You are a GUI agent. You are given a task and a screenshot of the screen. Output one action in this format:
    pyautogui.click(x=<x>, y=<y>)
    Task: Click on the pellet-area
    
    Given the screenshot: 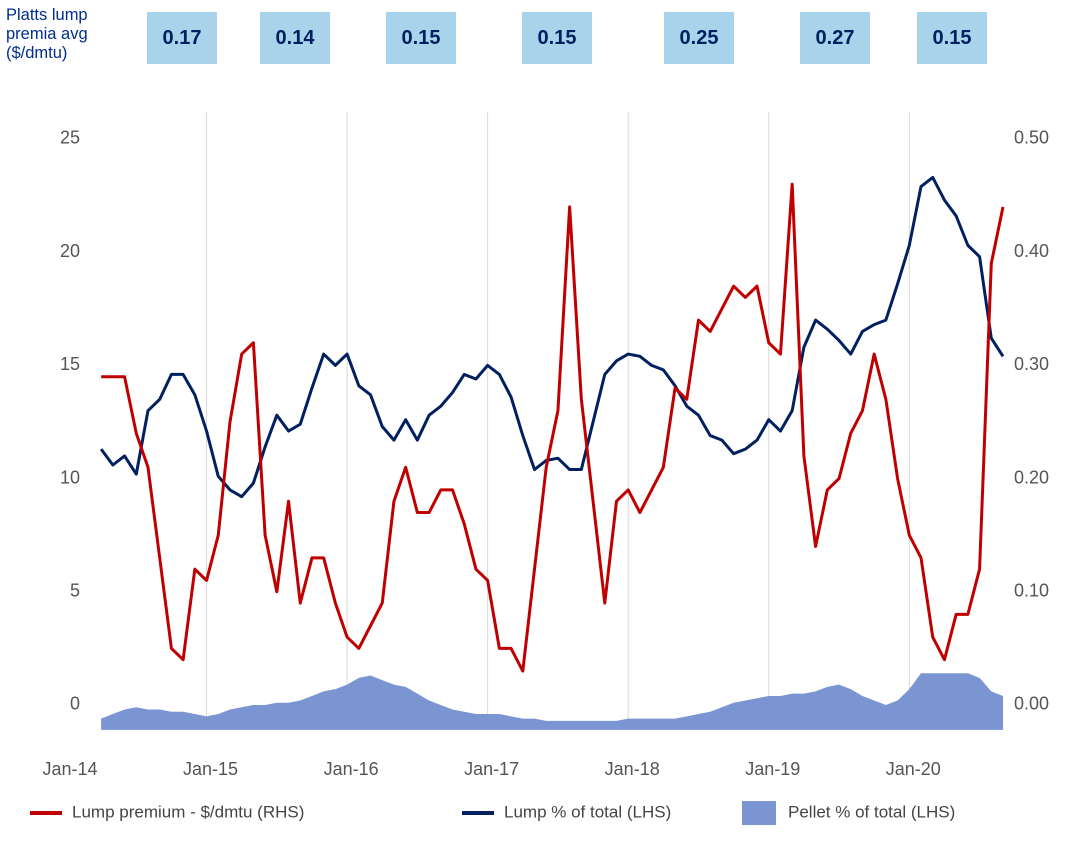 What is the action you would take?
    pyautogui.click(x=552, y=701)
    